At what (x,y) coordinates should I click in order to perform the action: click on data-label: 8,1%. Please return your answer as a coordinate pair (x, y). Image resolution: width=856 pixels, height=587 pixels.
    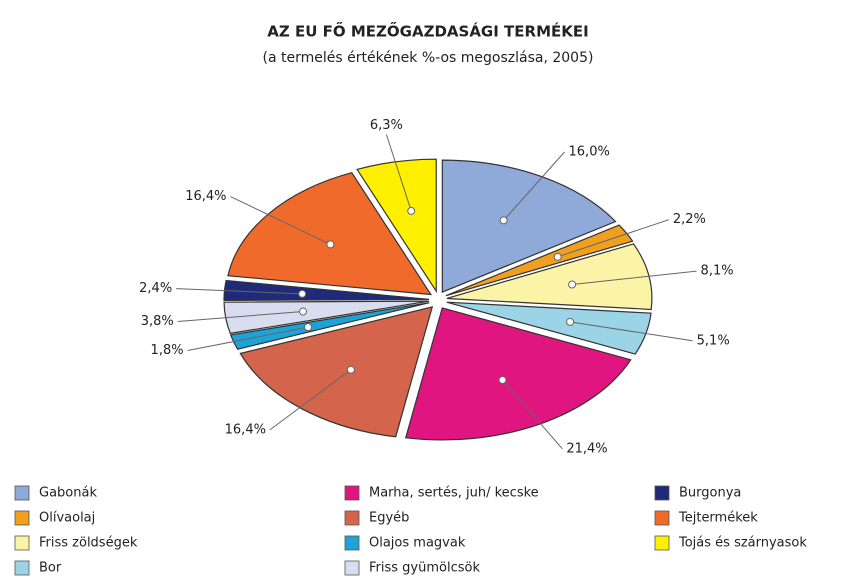
    Looking at the image, I should click on (717, 271).